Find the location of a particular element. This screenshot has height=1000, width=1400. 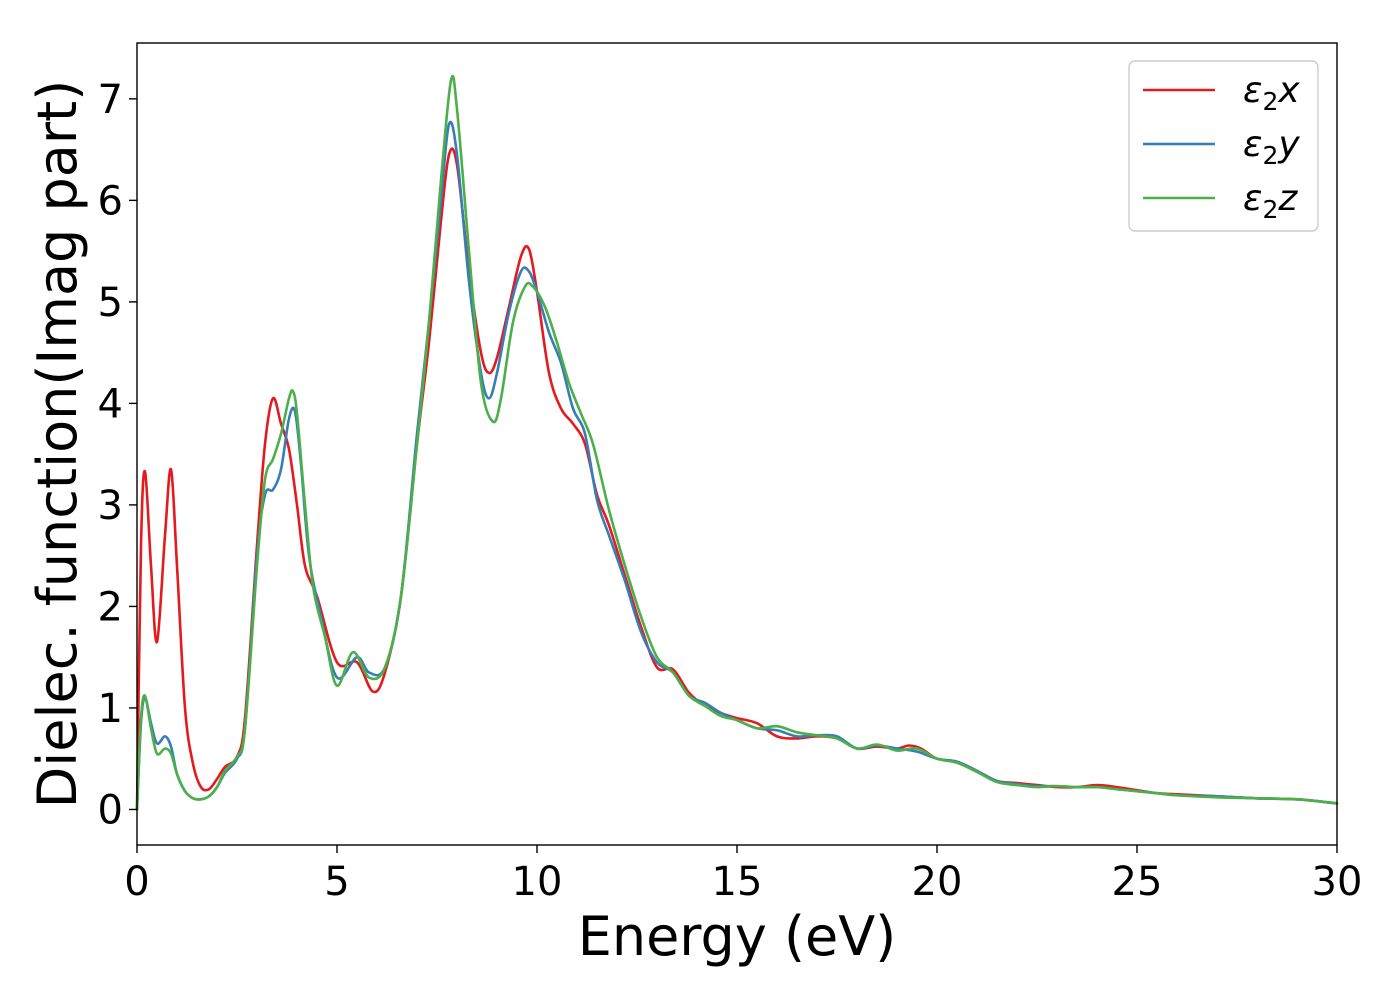

x-tick-label: 10 is located at coordinates (537, 882).